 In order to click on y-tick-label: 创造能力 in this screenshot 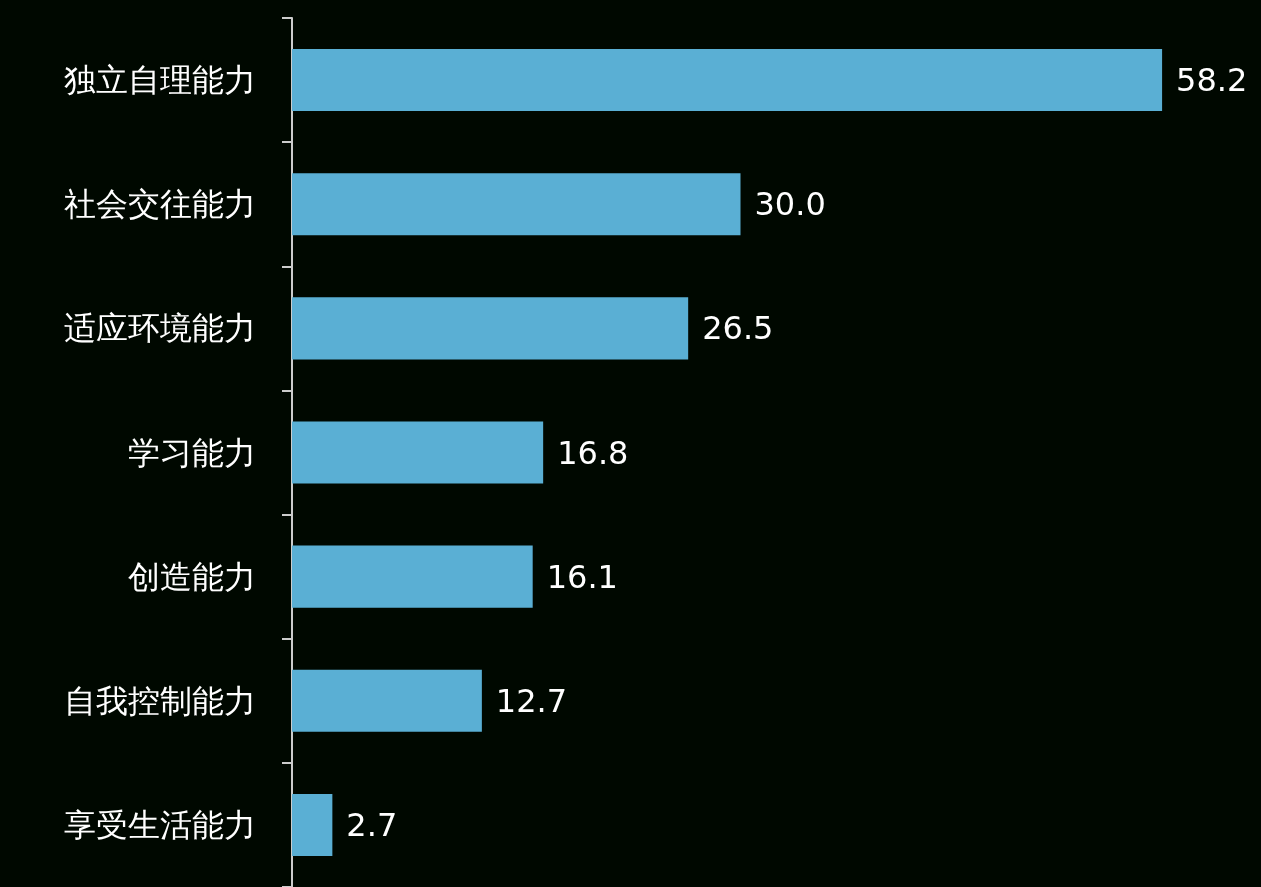, I will do `click(192, 576)`.